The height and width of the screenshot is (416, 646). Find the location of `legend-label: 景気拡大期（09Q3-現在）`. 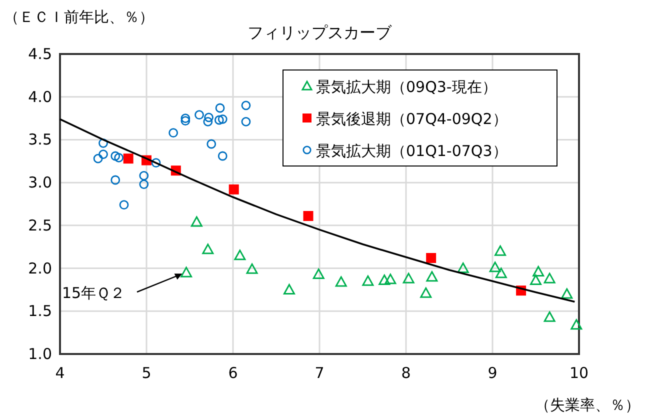

legend-label: 景気拡大期（09Q3-現在） is located at coordinates (406, 87).